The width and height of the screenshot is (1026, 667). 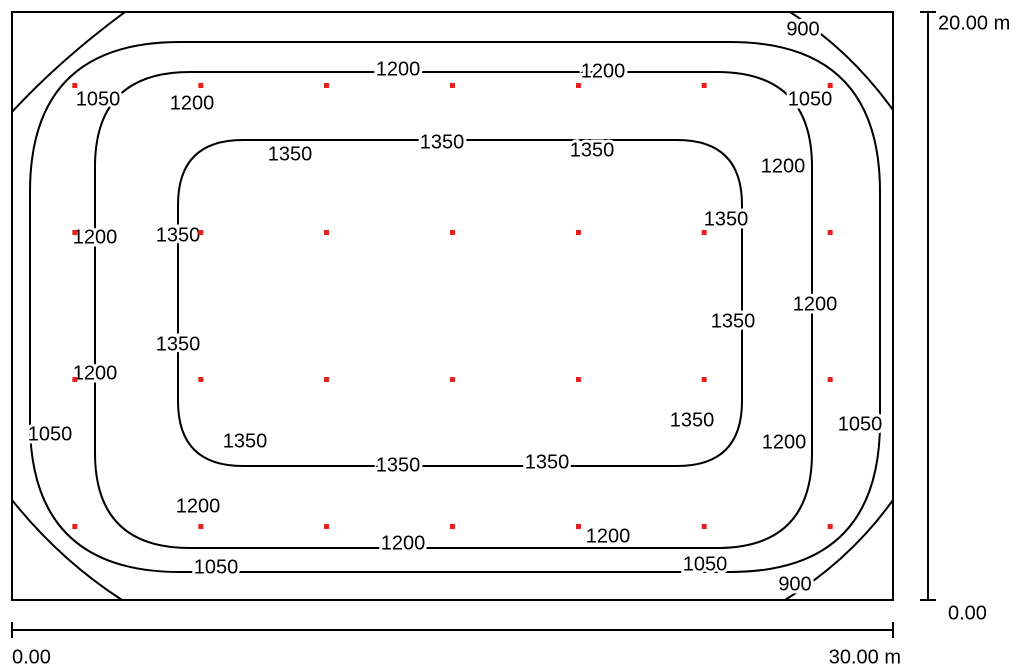 What do you see at coordinates (967, 613) in the screenshot?
I see `y-tick-label: 0.00` at bounding box center [967, 613].